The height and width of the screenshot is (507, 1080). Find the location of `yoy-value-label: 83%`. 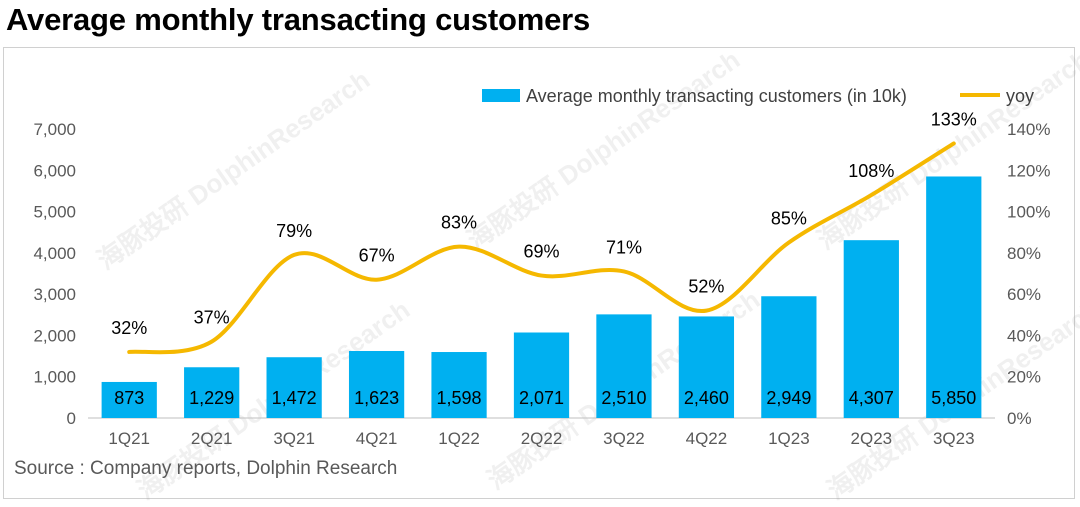

yoy-value-label: 83% is located at coordinates (459, 223).